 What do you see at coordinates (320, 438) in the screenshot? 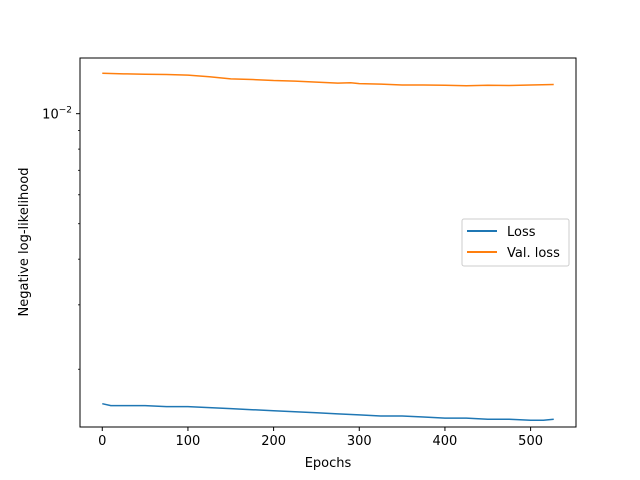
I see `x-axis-ticks: 0 100 200 300 400 500` at bounding box center [320, 438].